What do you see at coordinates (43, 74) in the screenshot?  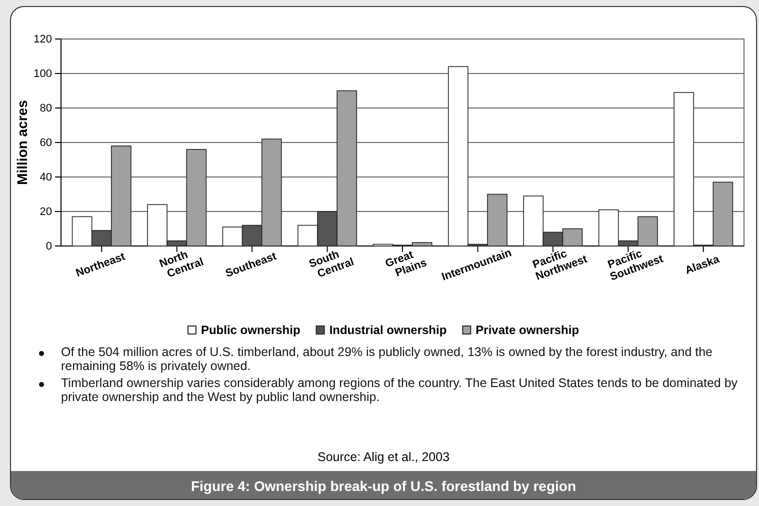 I see `y-tick-label: 100` at bounding box center [43, 74].